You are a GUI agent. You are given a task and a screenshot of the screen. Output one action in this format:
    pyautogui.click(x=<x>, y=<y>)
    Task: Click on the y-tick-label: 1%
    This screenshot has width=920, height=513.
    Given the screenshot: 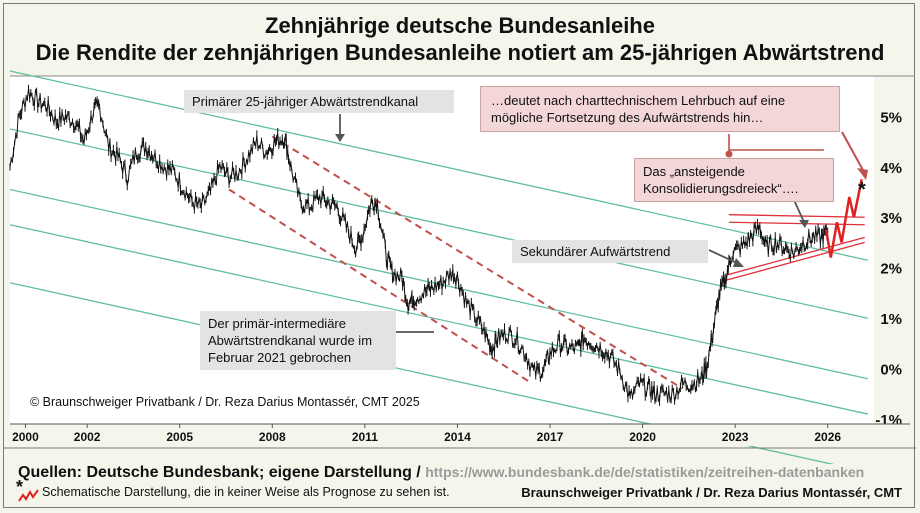 What is the action you would take?
    pyautogui.click(x=891, y=319)
    